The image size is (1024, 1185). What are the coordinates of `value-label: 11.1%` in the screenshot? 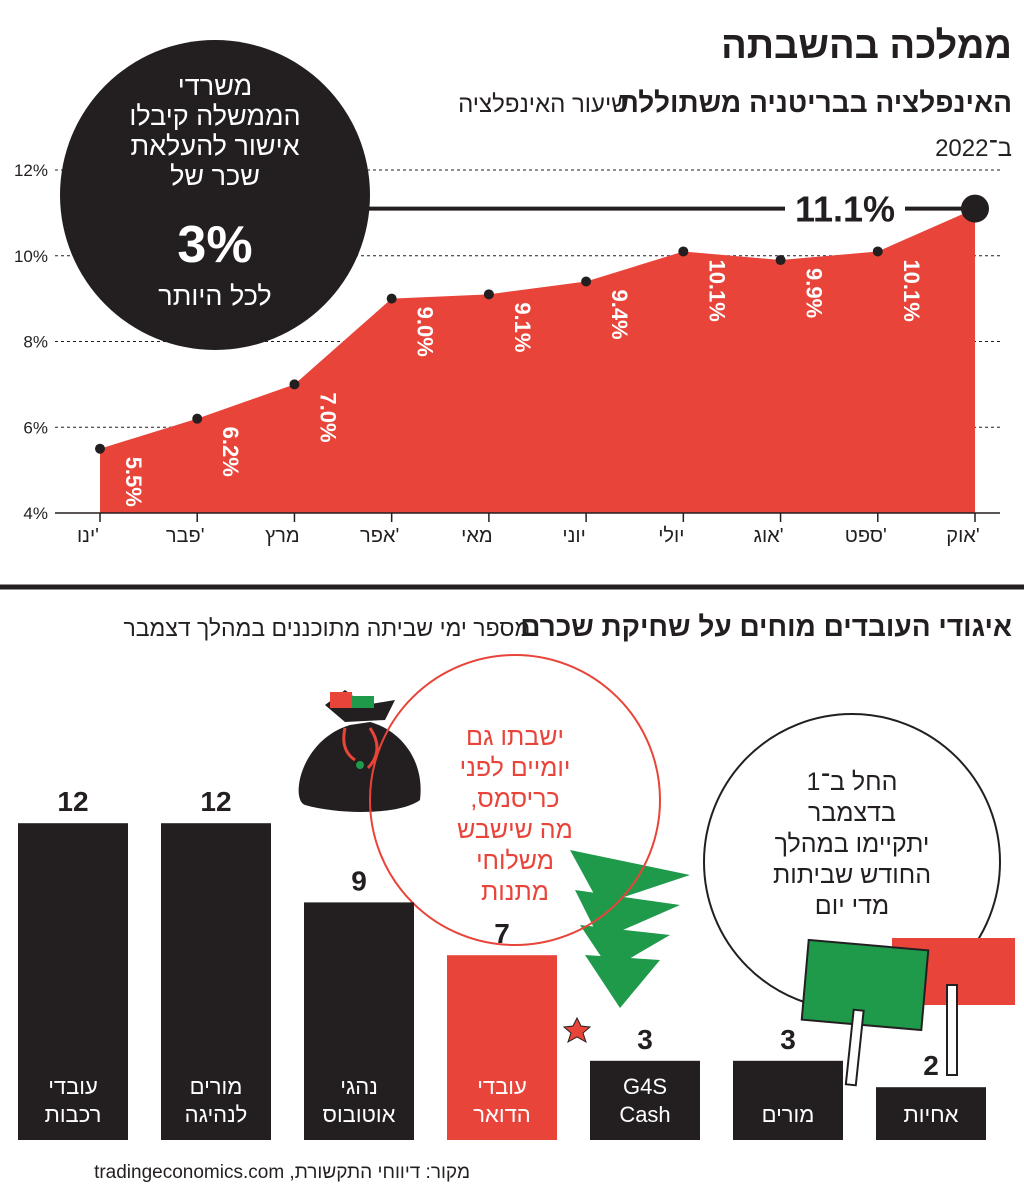 It's located at (845, 209).